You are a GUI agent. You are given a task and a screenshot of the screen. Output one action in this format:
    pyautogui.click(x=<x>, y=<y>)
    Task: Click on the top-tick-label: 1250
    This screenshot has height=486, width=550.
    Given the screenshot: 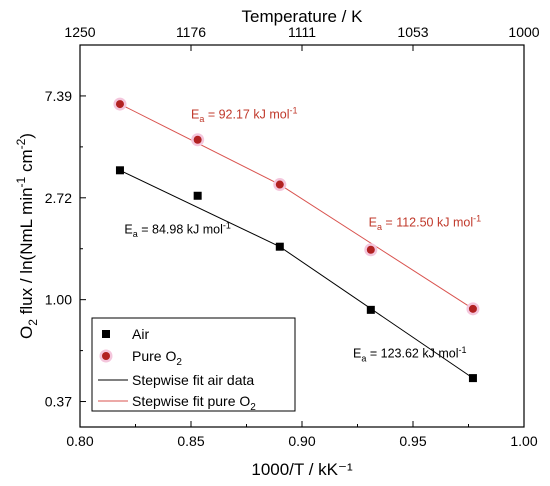 What is the action you would take?
    pyautogui.click(x=79, y=32)
    